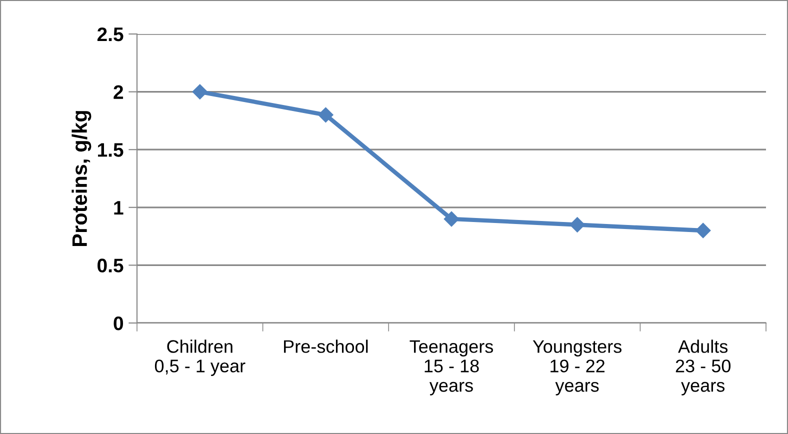 This screenshot has height=434, width=788. Describe the element at coordinates (111, 265) in the screenshot. I see `y-tick-label: 0.5` at that location.